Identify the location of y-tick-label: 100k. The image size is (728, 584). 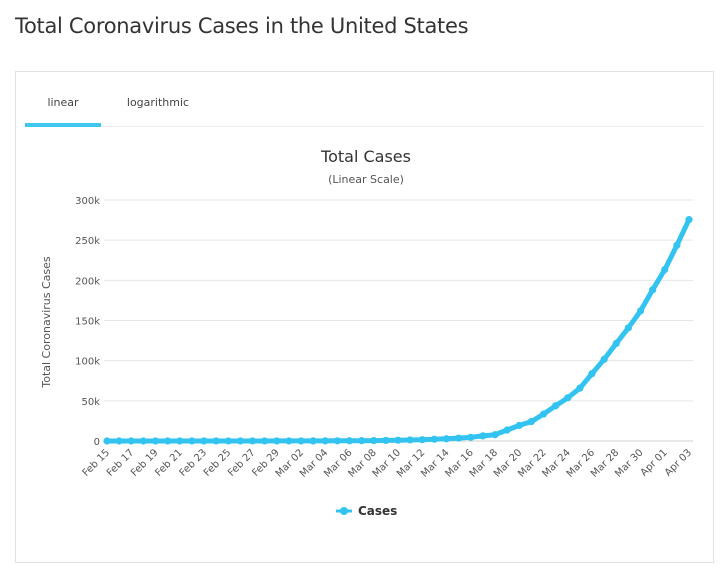
(87, 362).